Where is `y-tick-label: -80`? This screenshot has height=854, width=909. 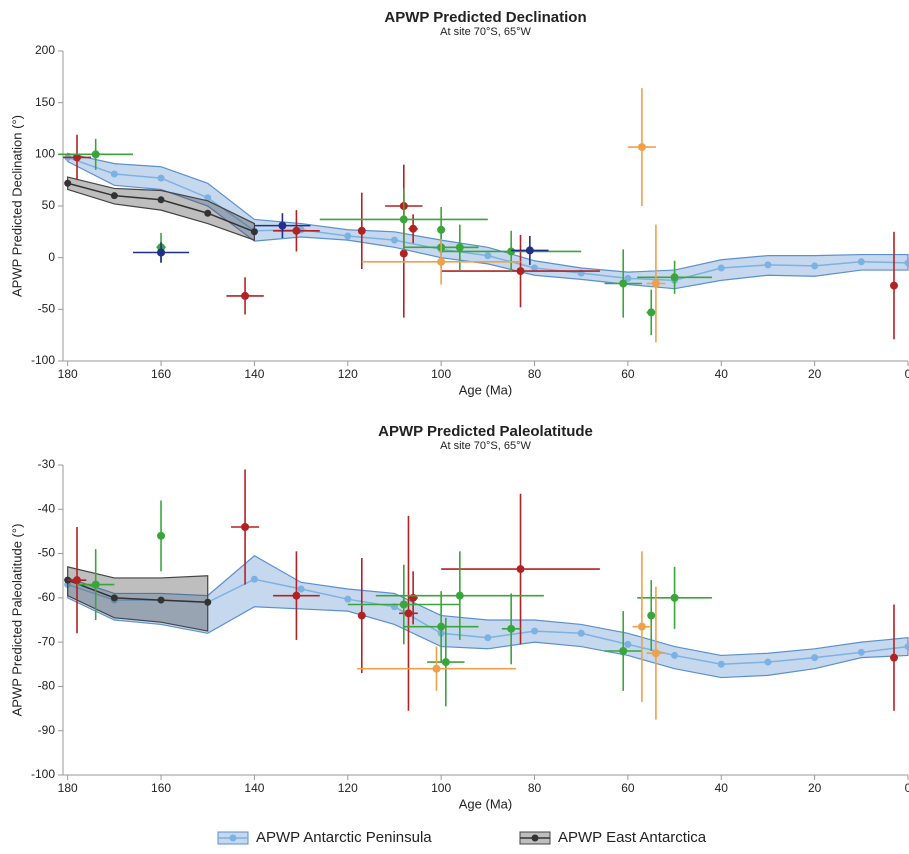
y-tick-label: -80 is located at coordinates (47, 686).